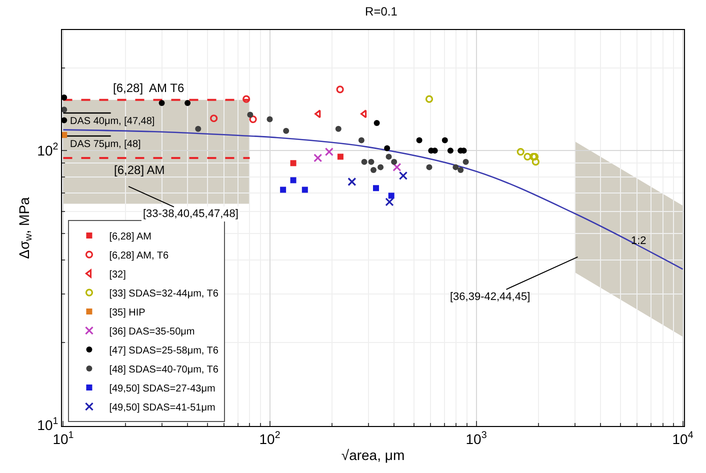 This screenshot has height=473, width=706. I want to click on legend-label: [6,28] AM, T6, so click(139, 256).